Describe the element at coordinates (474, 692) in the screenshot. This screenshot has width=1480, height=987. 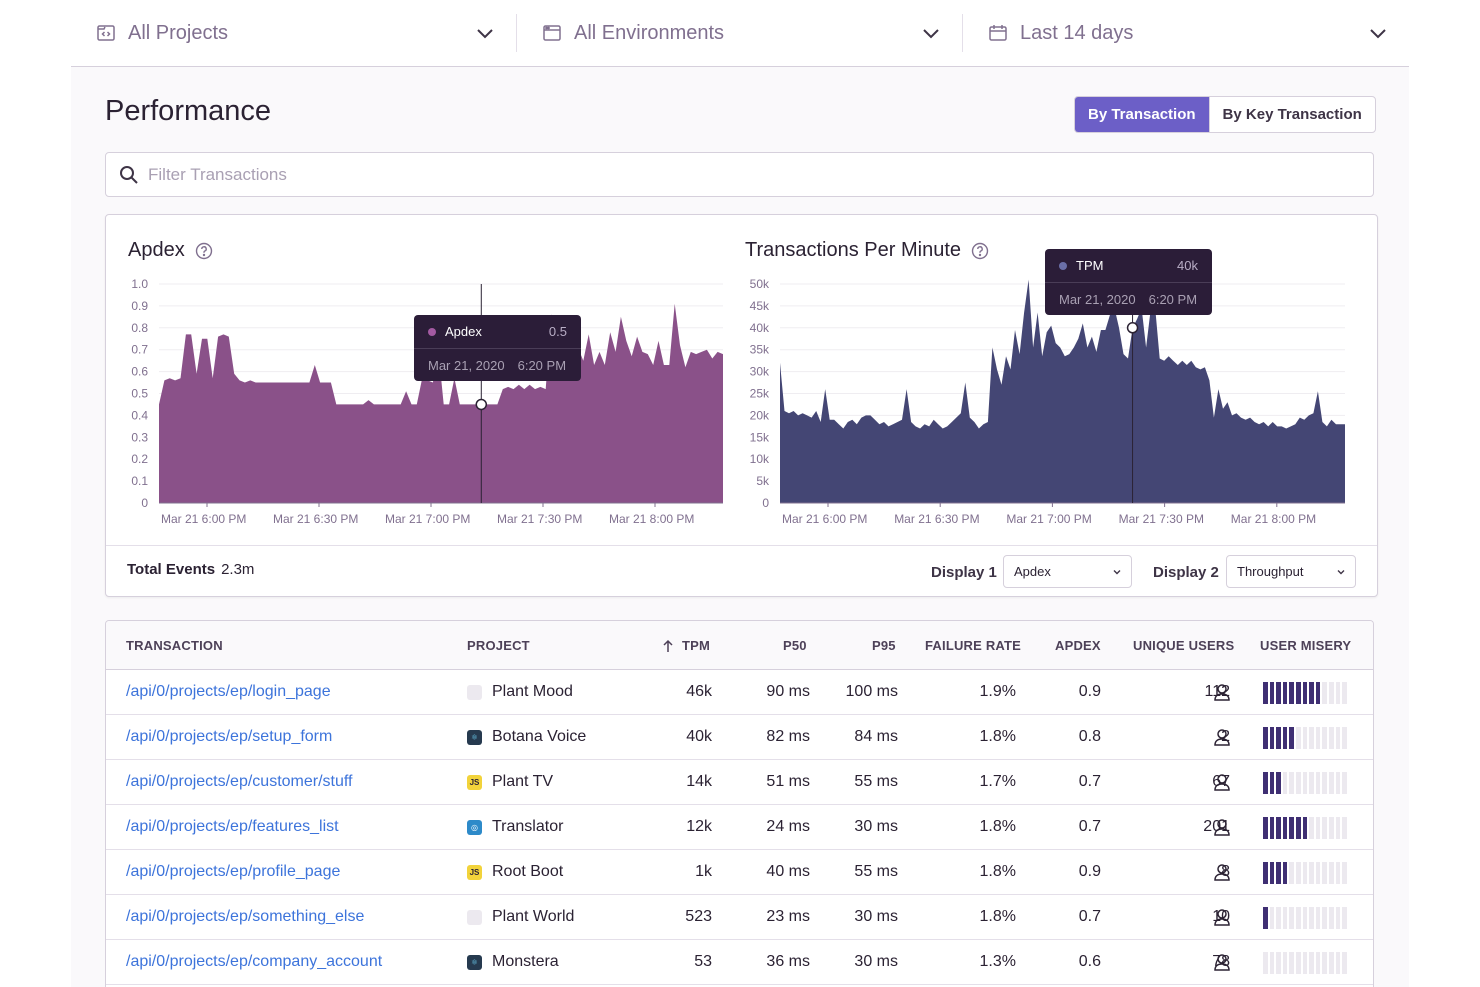
I see `code-icon` at that location.